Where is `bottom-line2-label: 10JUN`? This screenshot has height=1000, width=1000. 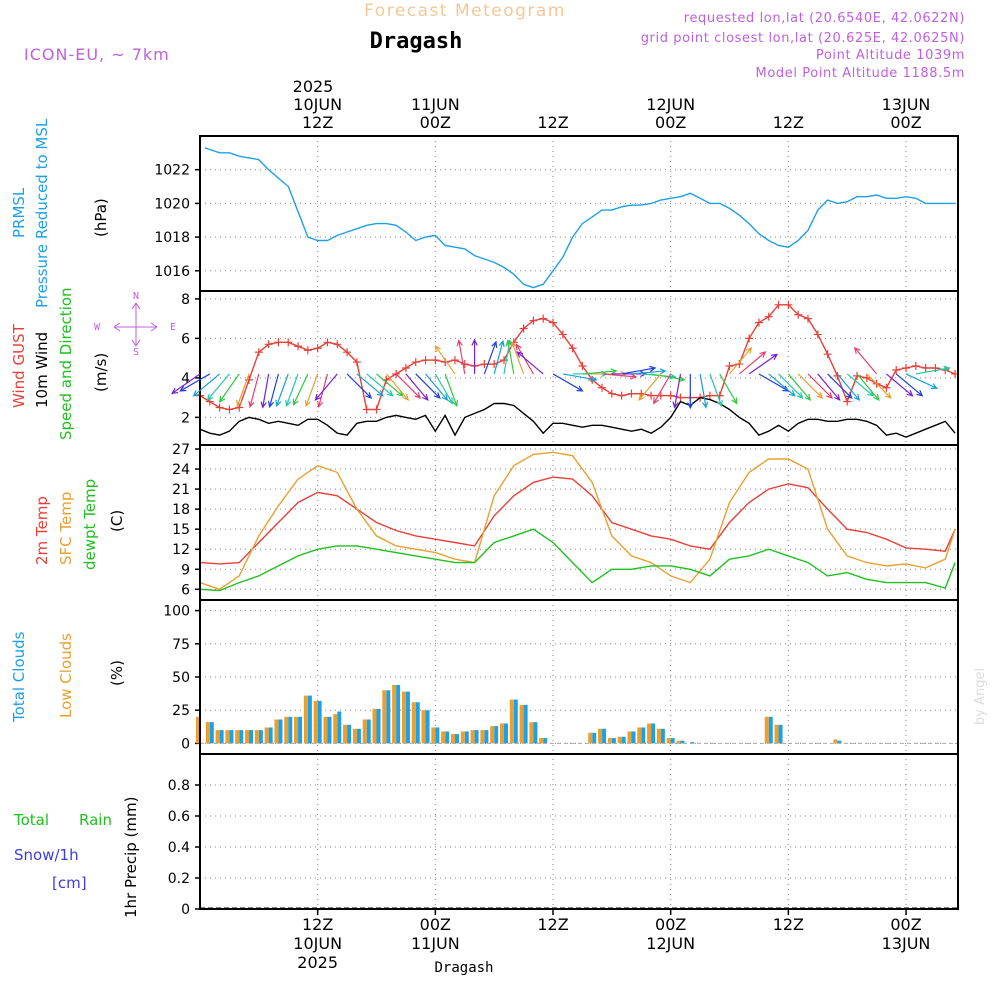 bottom-line2-label: 10JUN is located at coordinates (317, 943).